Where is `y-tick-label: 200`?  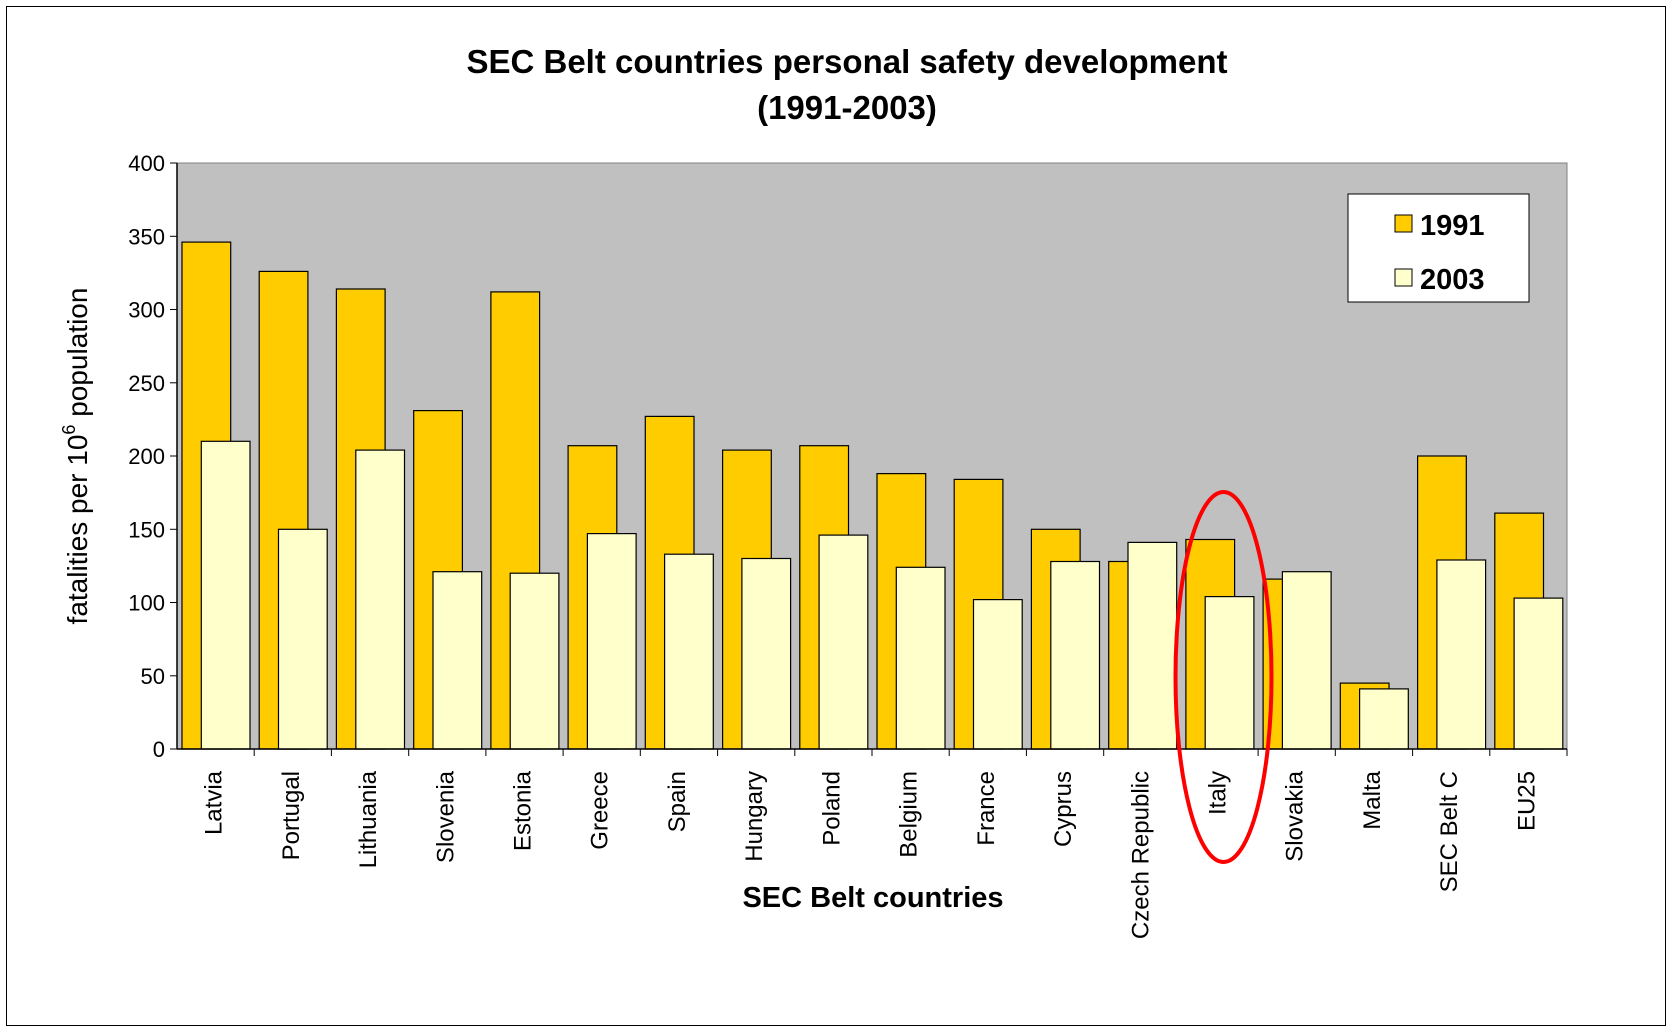 y-tick-label: 200 is located at coordinates (146, 456).